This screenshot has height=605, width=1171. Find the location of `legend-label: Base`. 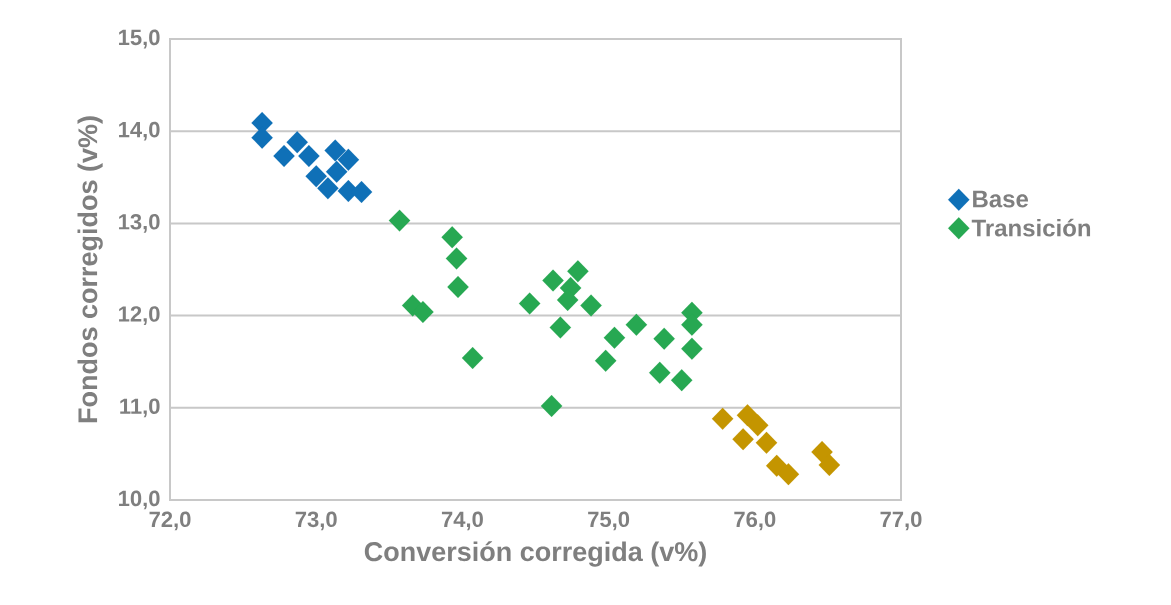

legend-label: Base is located at coordinates (1001, 199).